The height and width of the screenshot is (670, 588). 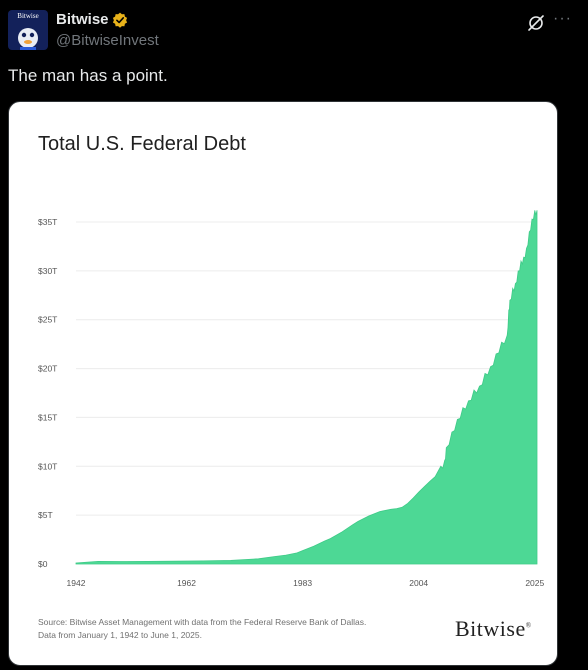 What do you see at coordinates (294, 30) in the screenshot?
I see `post-header: Bitwise Bitwise @BitwiseInvest ···` at bounding box center [294, 30].